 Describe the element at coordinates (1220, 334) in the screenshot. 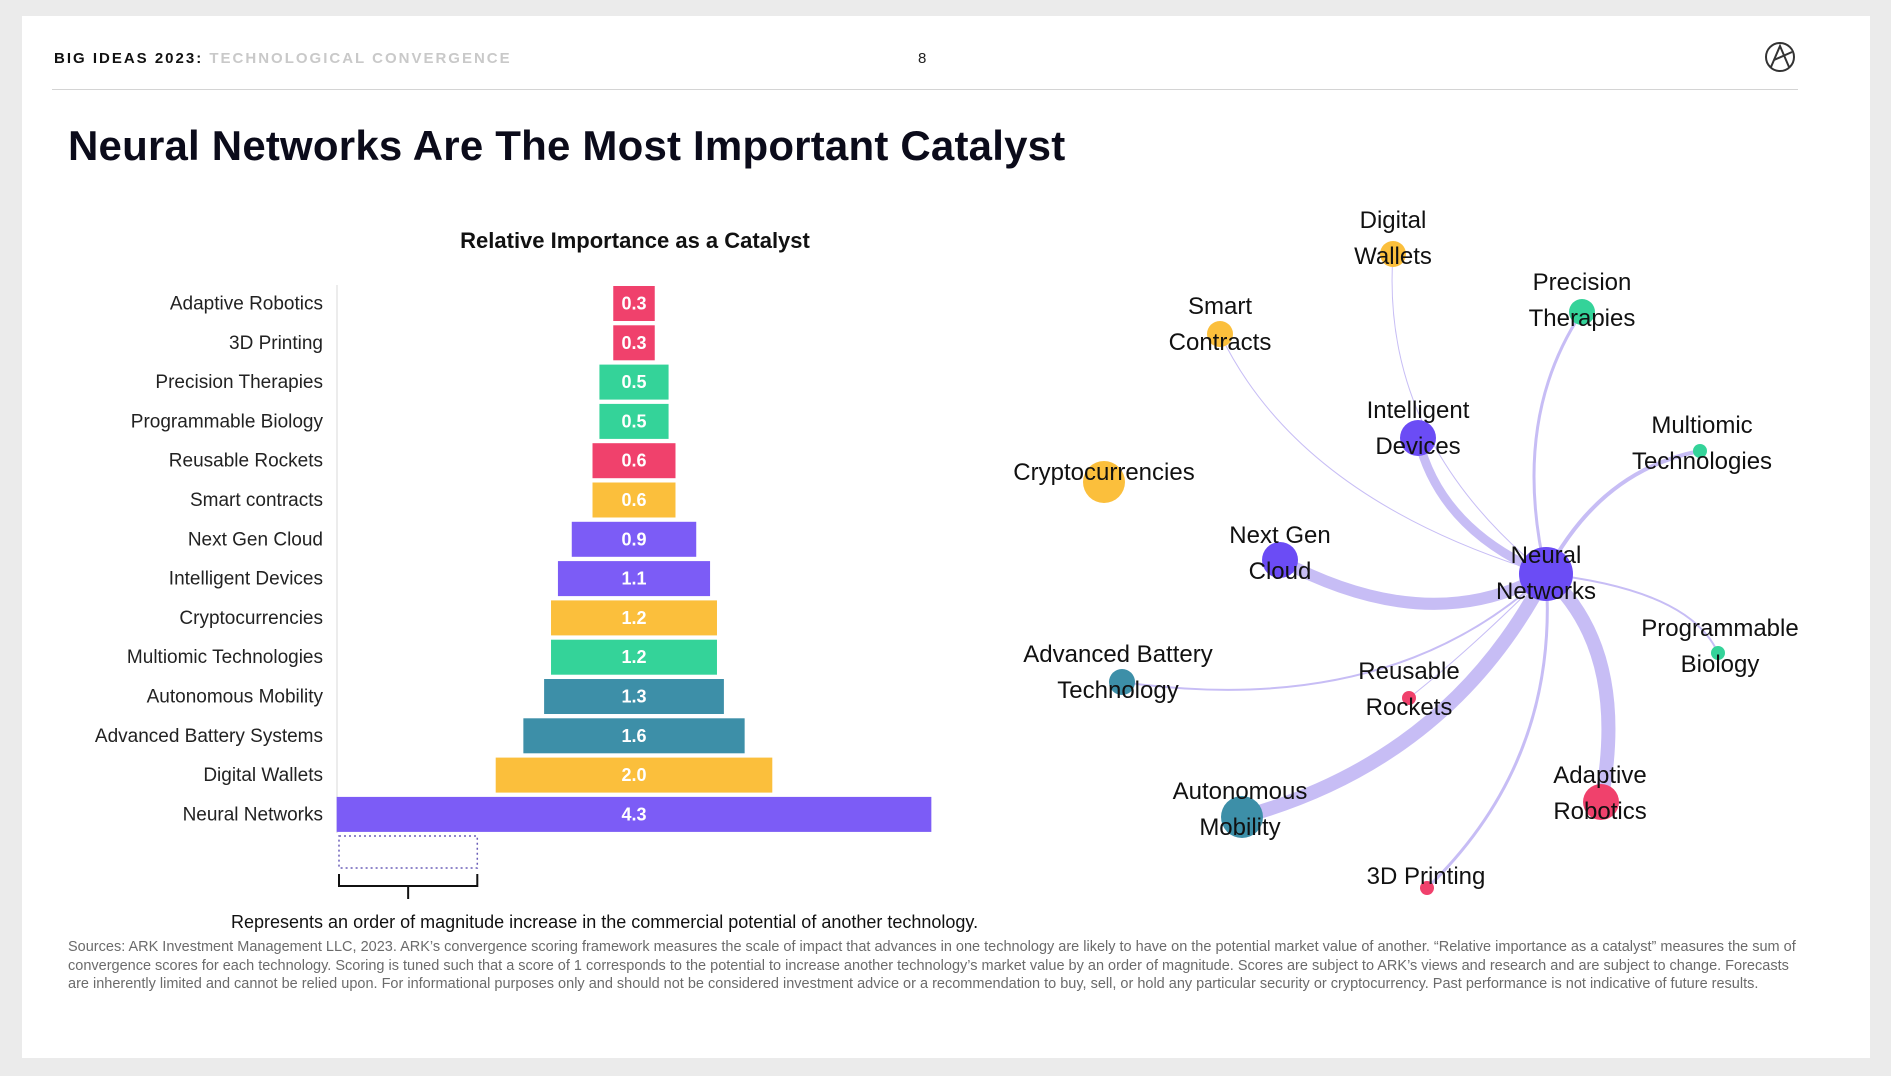

I see `node-smart-contracts` at that location.